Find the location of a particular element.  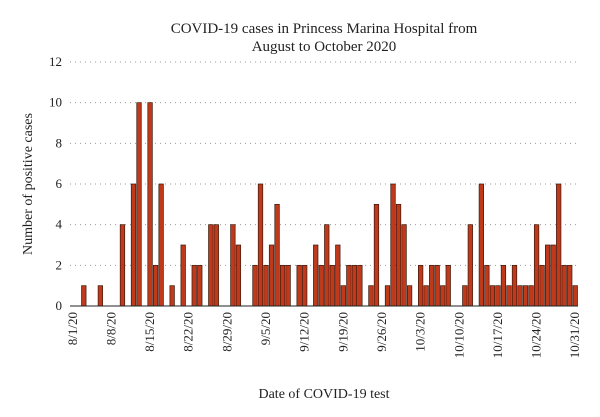

x-tick-label: 8/22/20 is located at coordinates (188, 332).